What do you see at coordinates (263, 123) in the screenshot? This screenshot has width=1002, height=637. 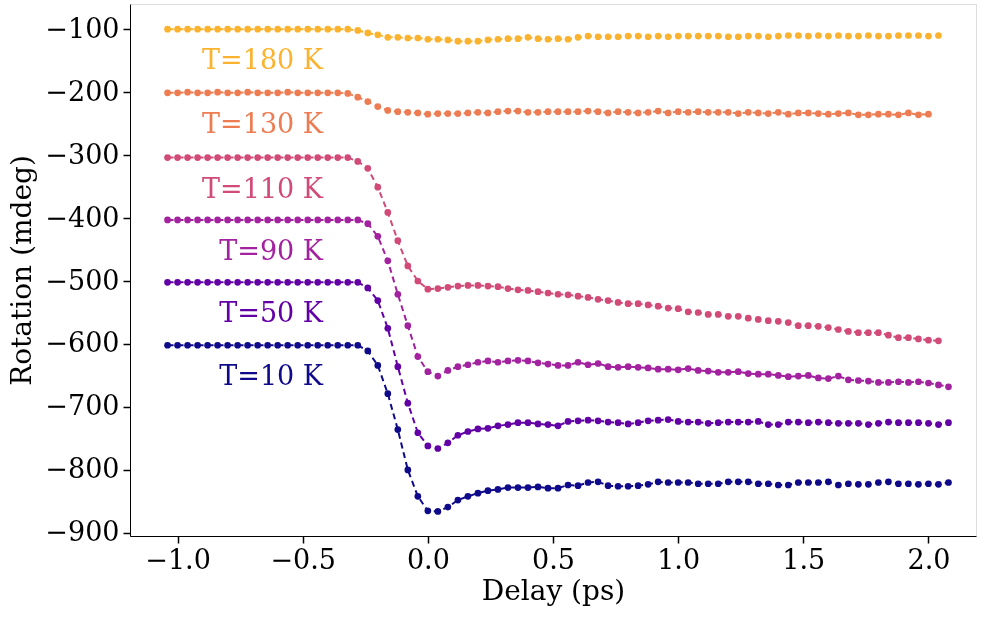 I see `series-label: T=130 K` at bounding box center [263, 123].